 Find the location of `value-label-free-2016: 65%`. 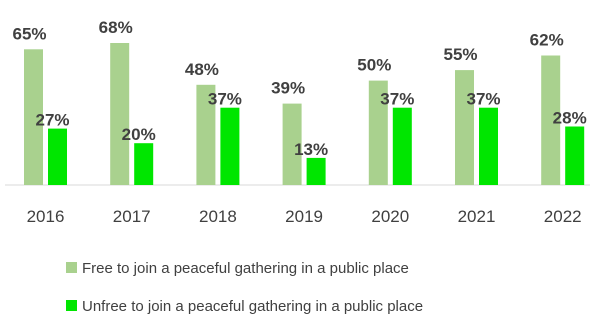

value-label-free-2016: 65% is located at coordinates (29, 33).